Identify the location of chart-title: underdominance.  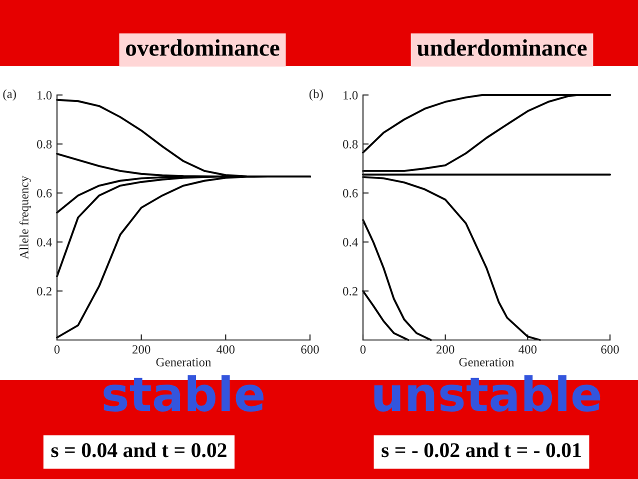
(502, 47).